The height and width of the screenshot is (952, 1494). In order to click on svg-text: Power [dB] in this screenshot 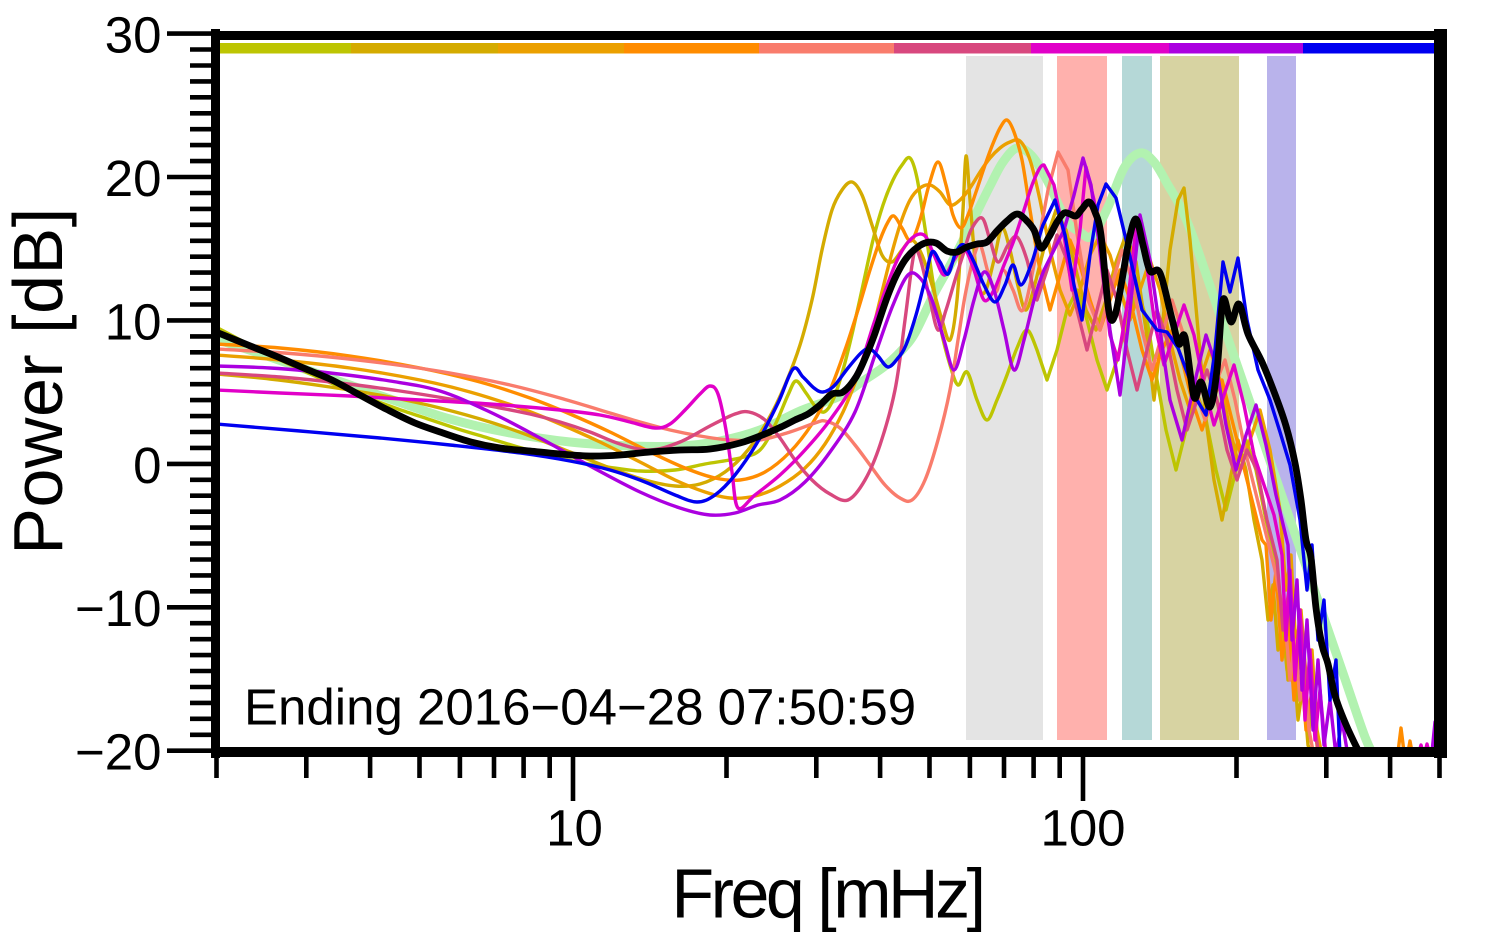, I will do `click(38, 380)`.